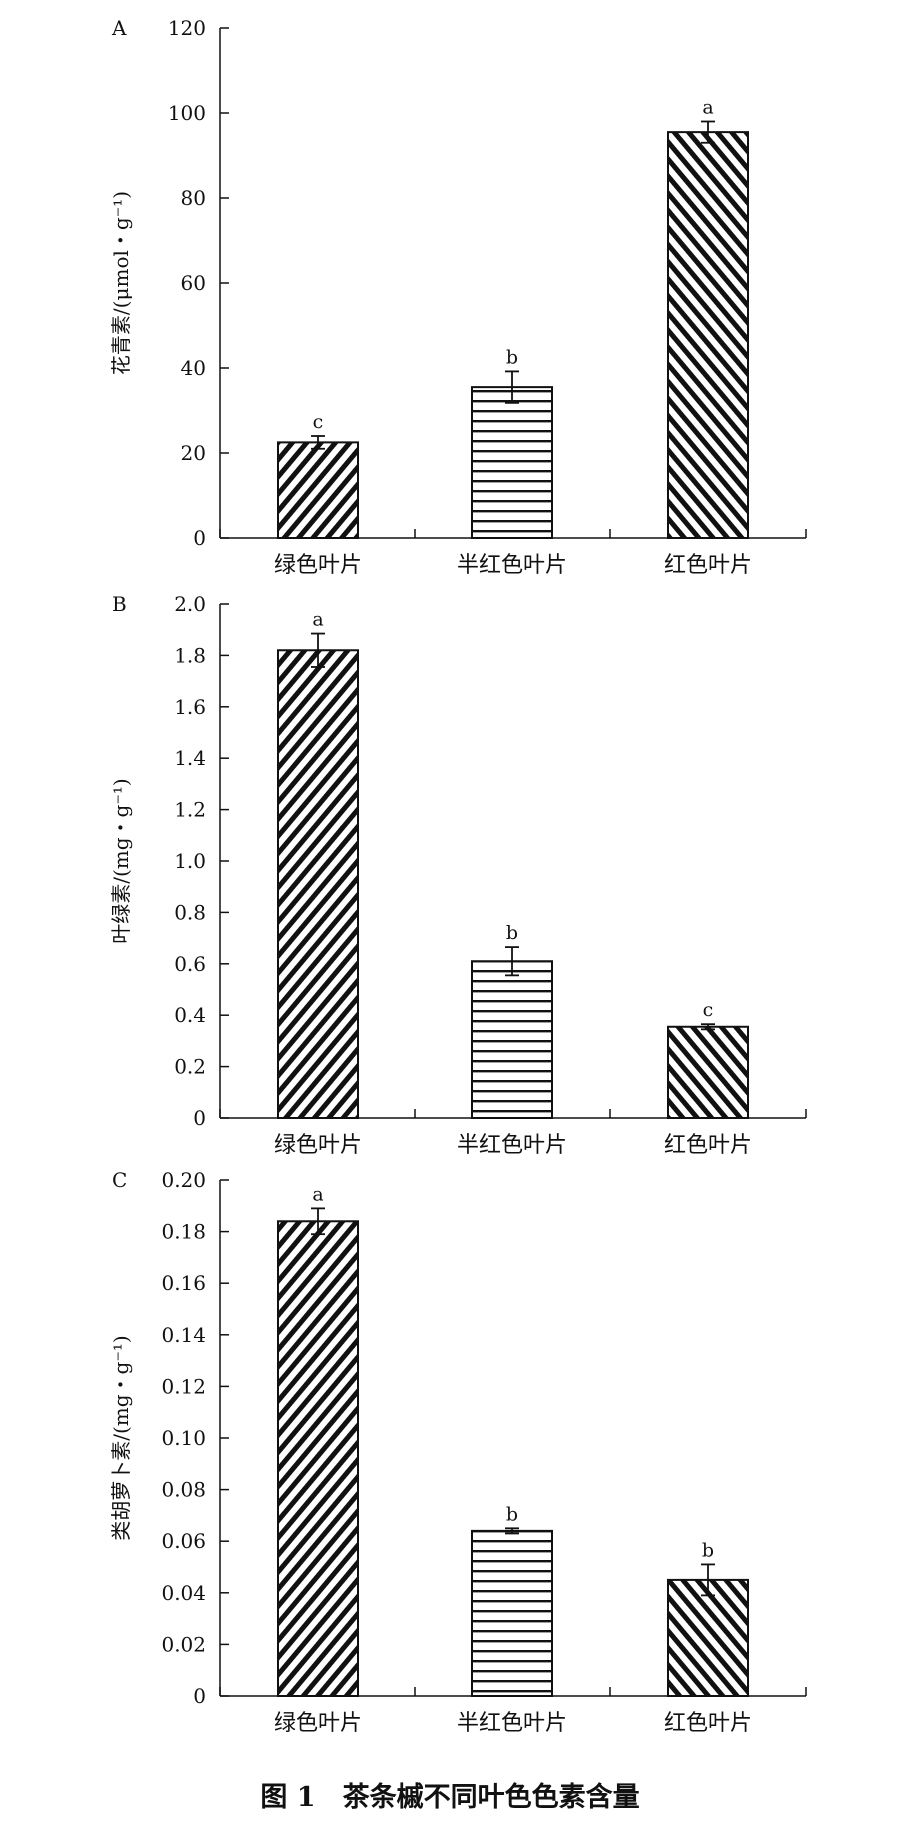  Describe the element at coordinates (183, 1180) in the screenshot. I see `y-tick-label: 0.20` at that location.